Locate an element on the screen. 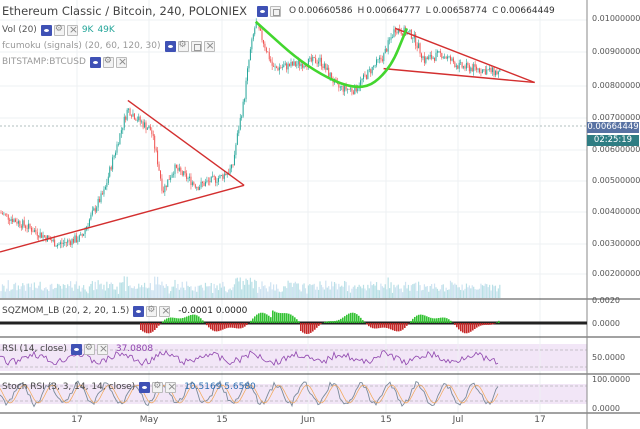  format-icon is located at coordinates (196, 46).